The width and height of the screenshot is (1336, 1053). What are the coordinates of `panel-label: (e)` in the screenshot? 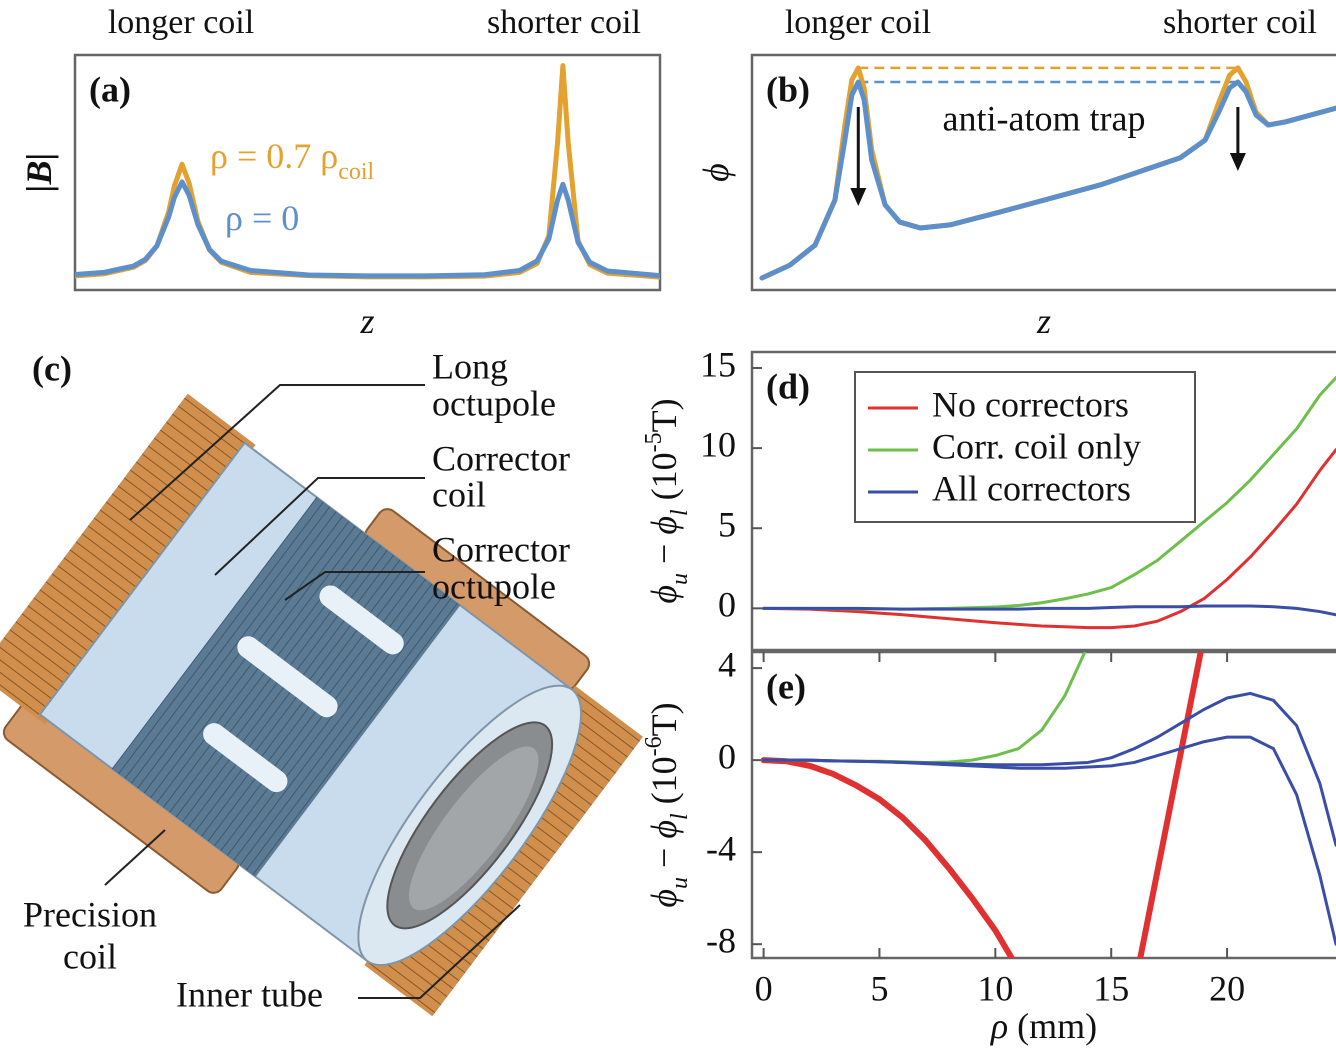 It's located at (786, 686).